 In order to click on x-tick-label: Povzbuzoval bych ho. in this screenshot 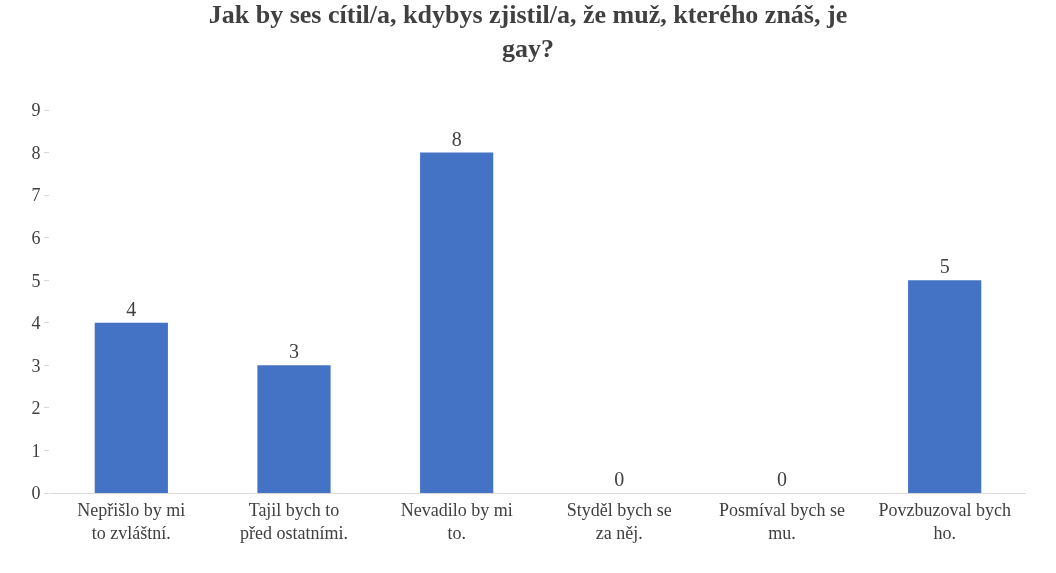, I will do `click(944, 521)`.